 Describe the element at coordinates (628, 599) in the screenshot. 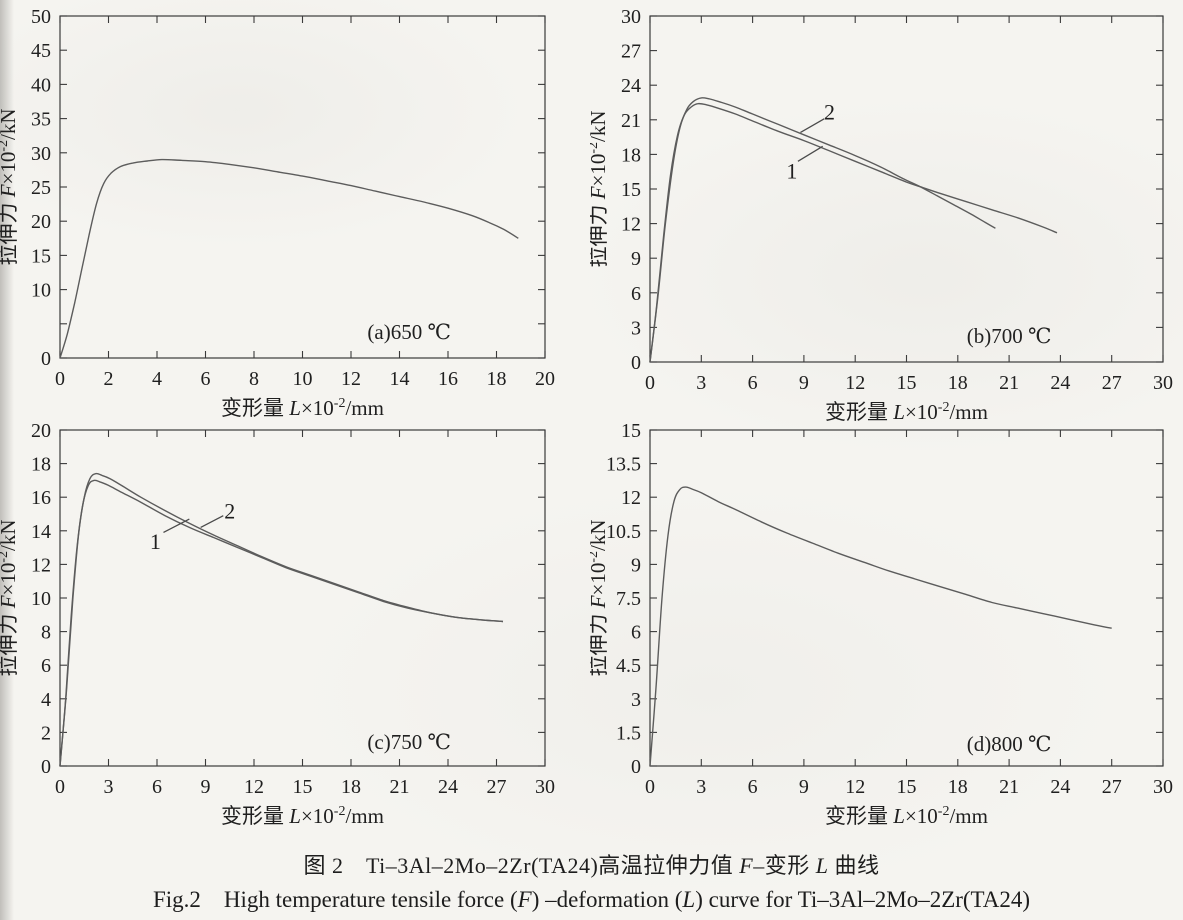

I see `svg-text: 7.5` at that location.